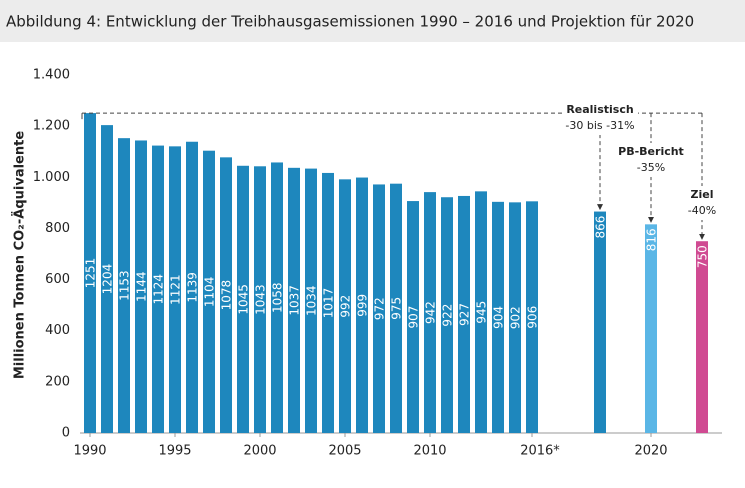 This screenshot has height=488, width=745. I want to click on value-label: 1058, so click(278, 297).